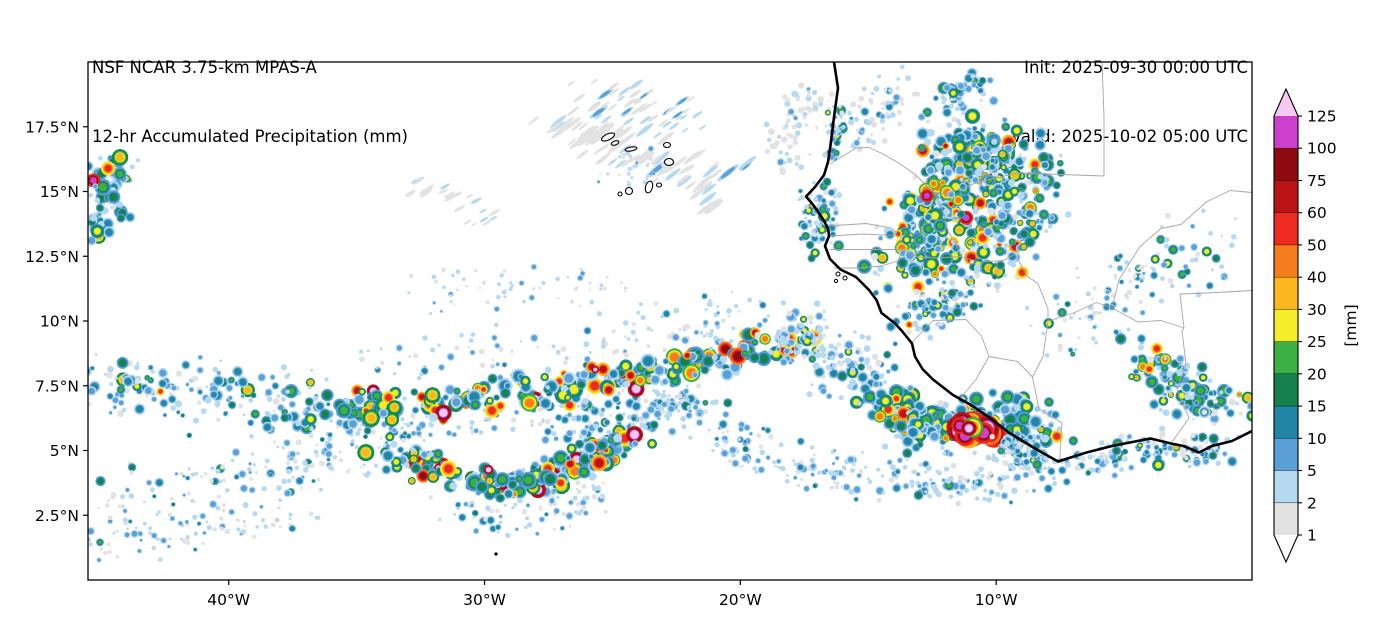 This screenshot has height=623, width=1378. Describe the element at coordinates (1028, 453) in the screenshot. I see `precip-feature-liberia-coast-strip` at that location.